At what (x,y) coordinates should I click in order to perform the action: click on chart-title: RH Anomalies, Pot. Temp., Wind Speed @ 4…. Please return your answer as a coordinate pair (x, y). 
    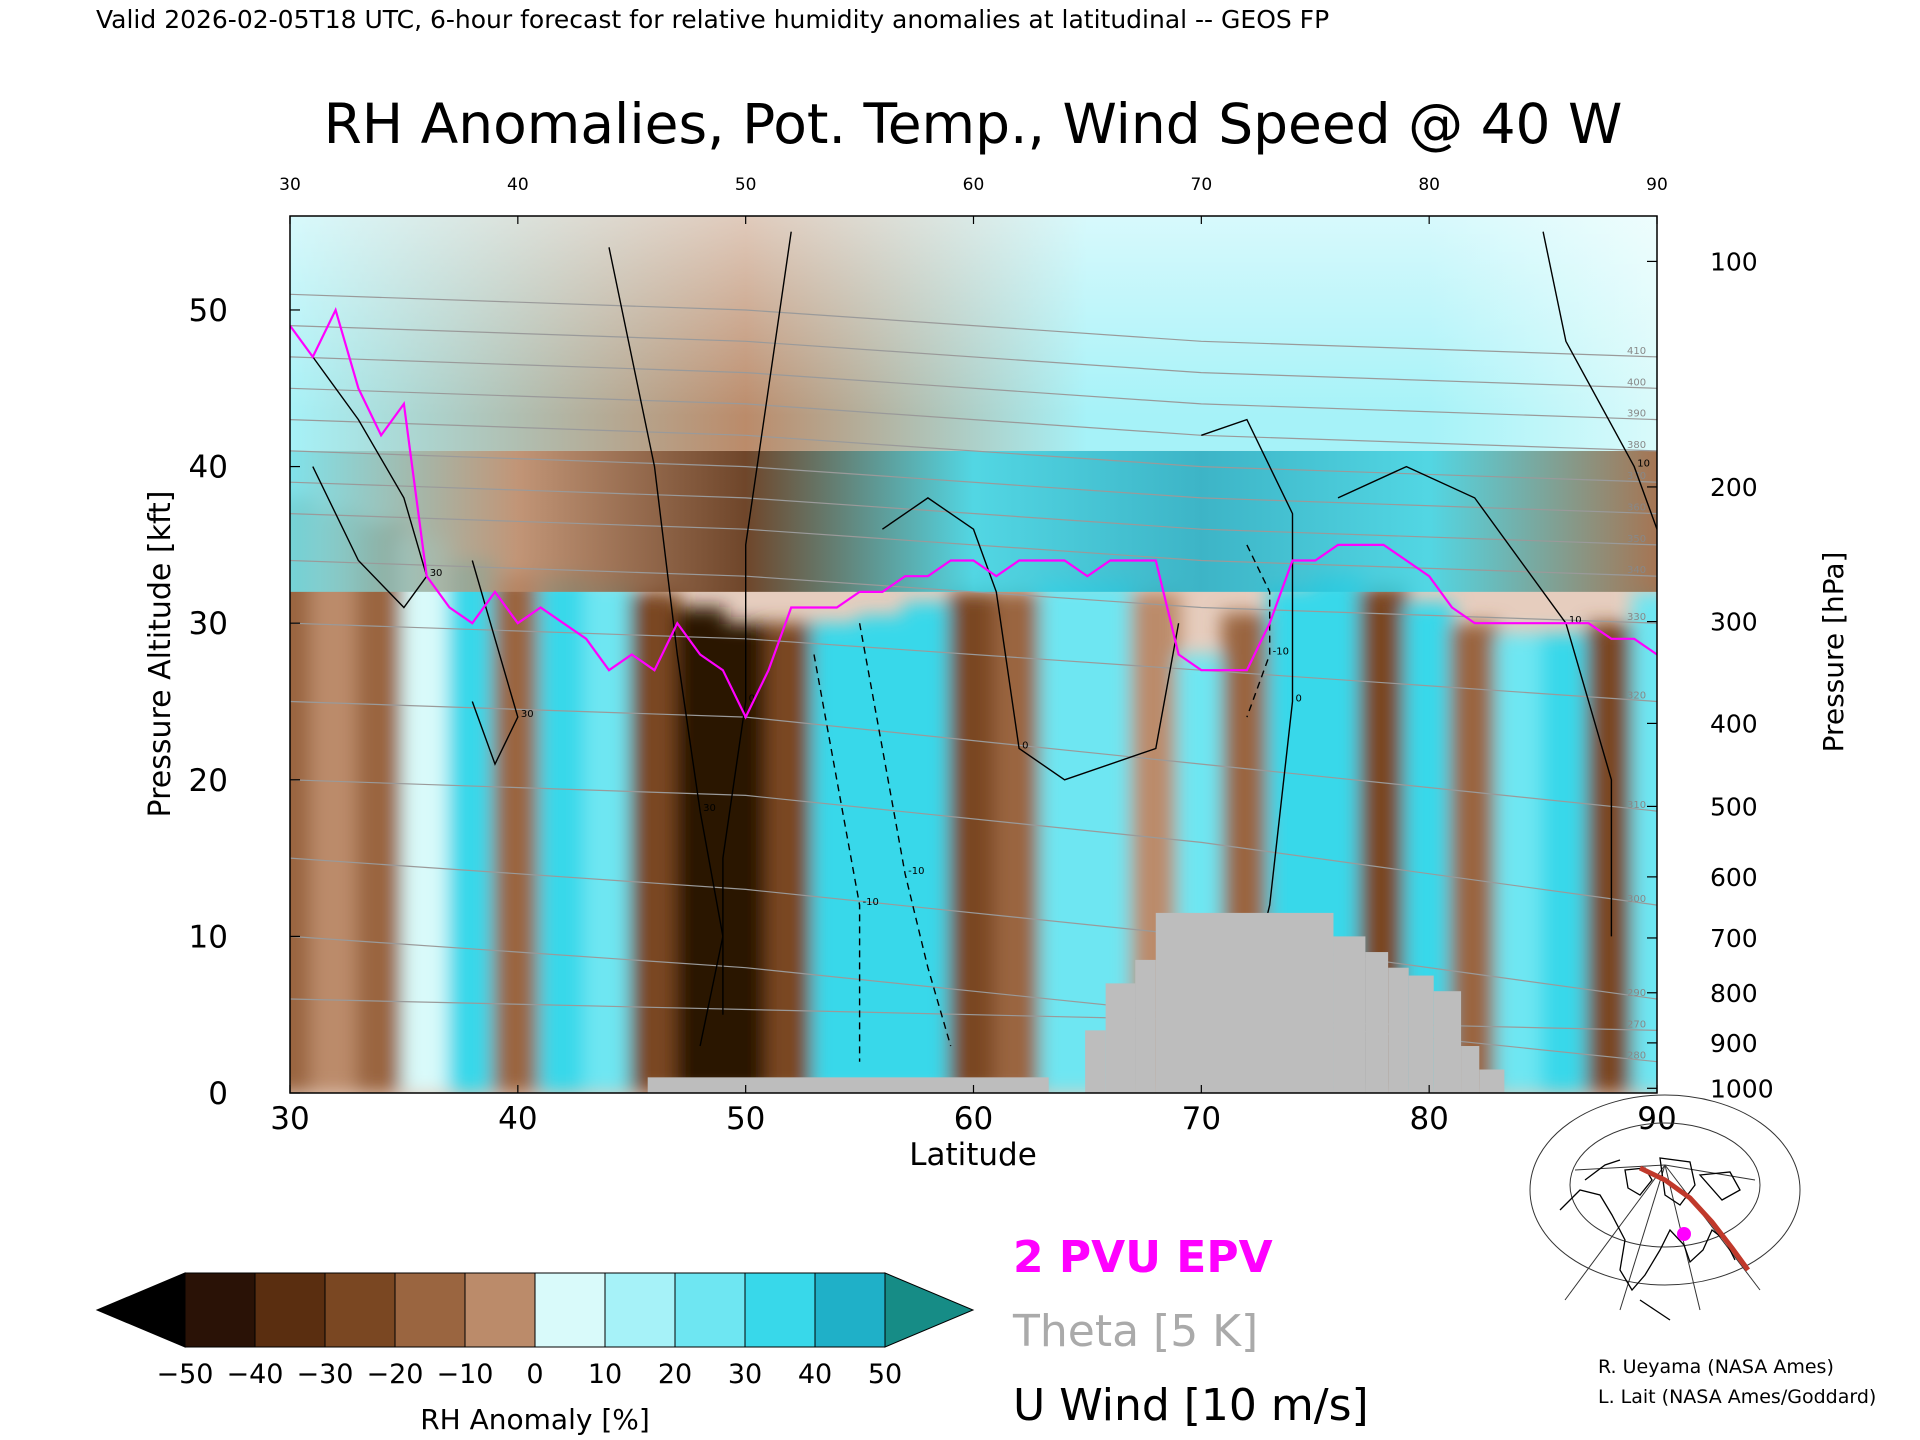
    Looking at the image, I should click on (973, 124).